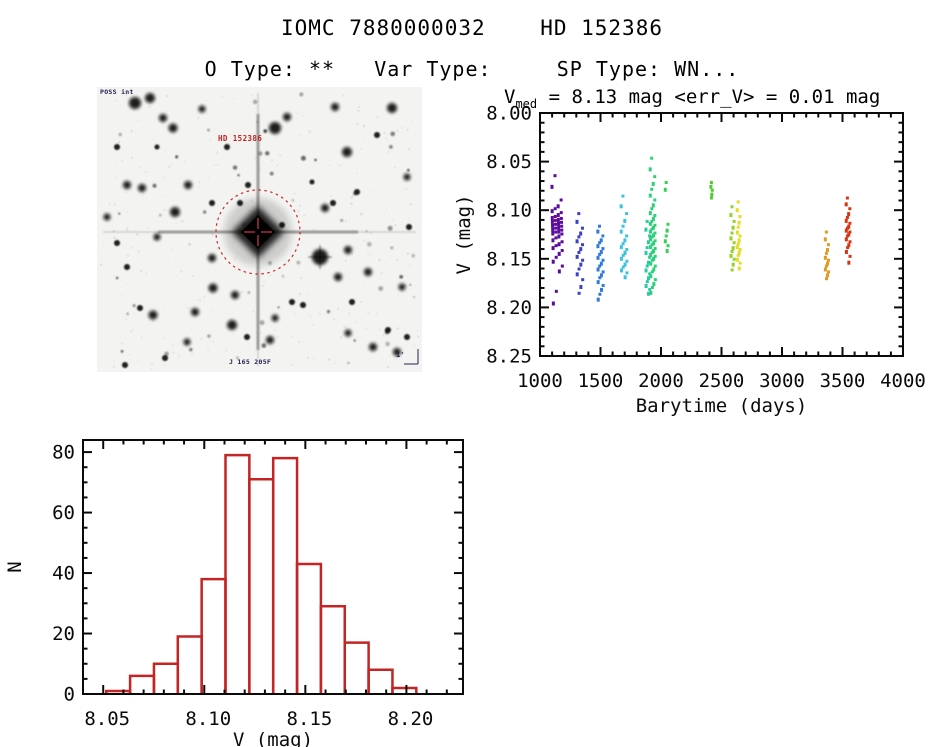 The width and height of the screenshot is (944, 747). I want to click on finder-chart: POSS int HD 152386 J 165 205F 1', so click(259, 229).